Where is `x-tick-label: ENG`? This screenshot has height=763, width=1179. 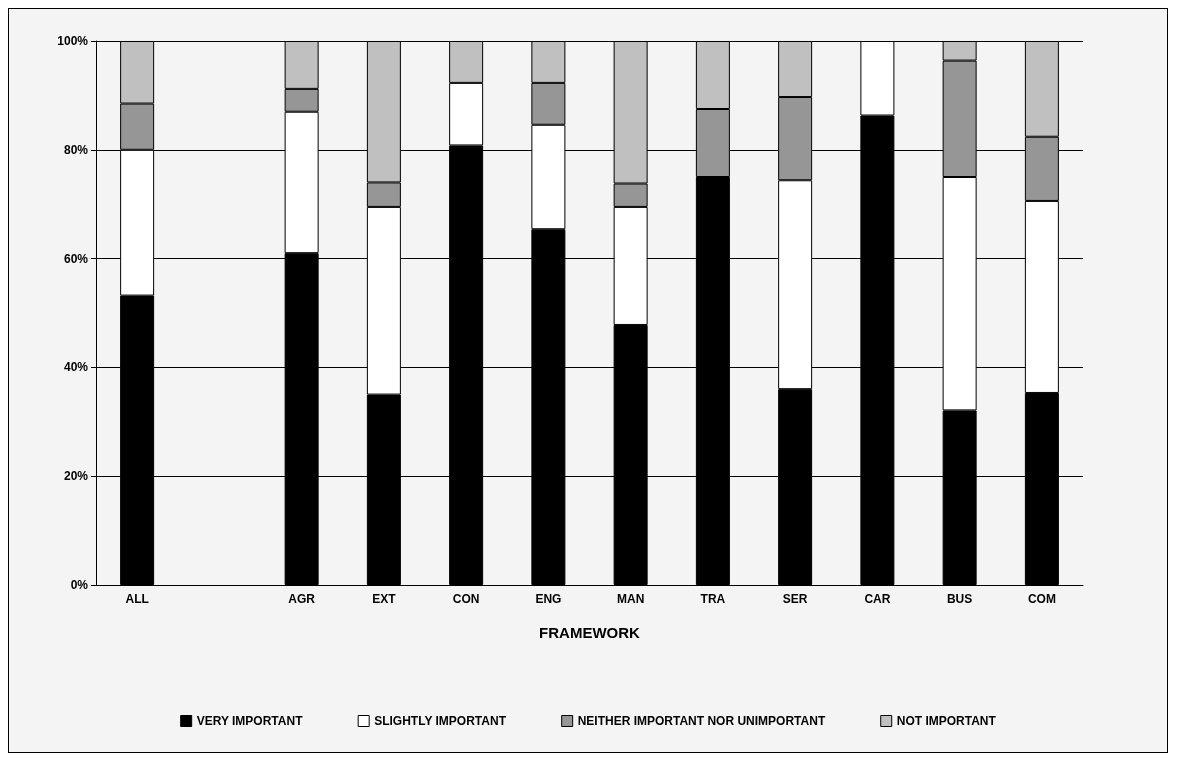 x-tick-label: ENG is located at coordinates (548, 599).